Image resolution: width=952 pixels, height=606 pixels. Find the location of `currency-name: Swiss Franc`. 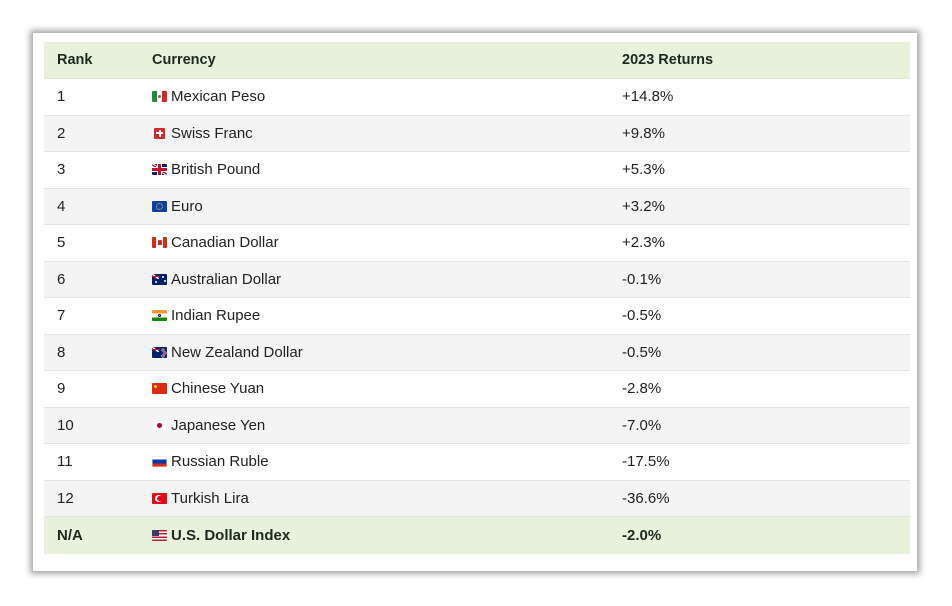

currency-name: Swiss Franc is located at coordinates (212, 133).